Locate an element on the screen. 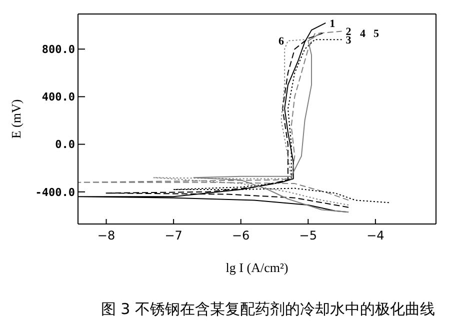  caption: 图 3 不锈钢在含某复配药剂的冷却水中的极化曲线 is located at coordinates (268, 309).